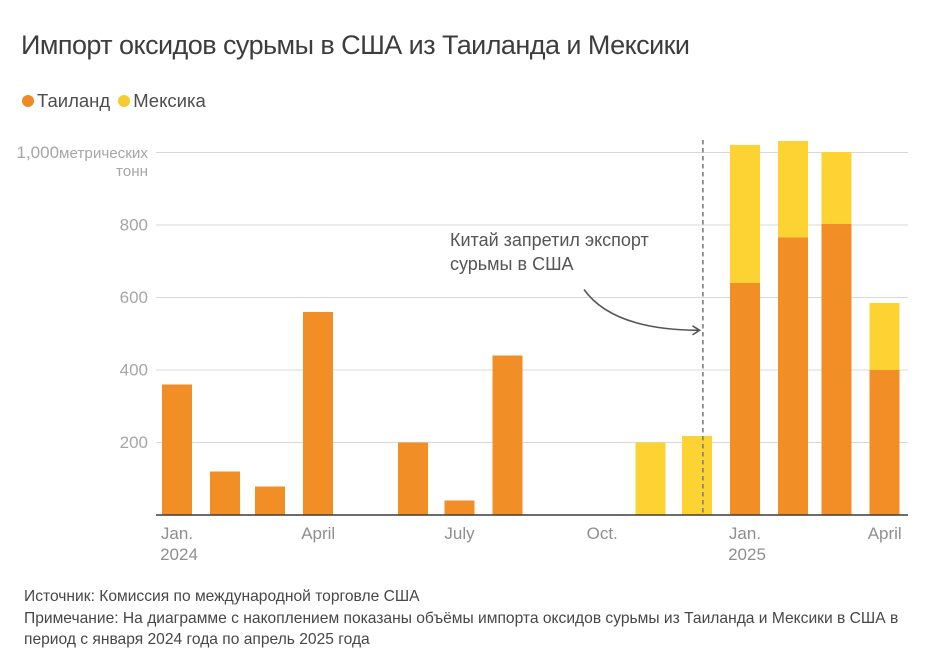 The width and height of the screenshot is (941, 668). I want to click on svg-text: 600, so click(134, 297).